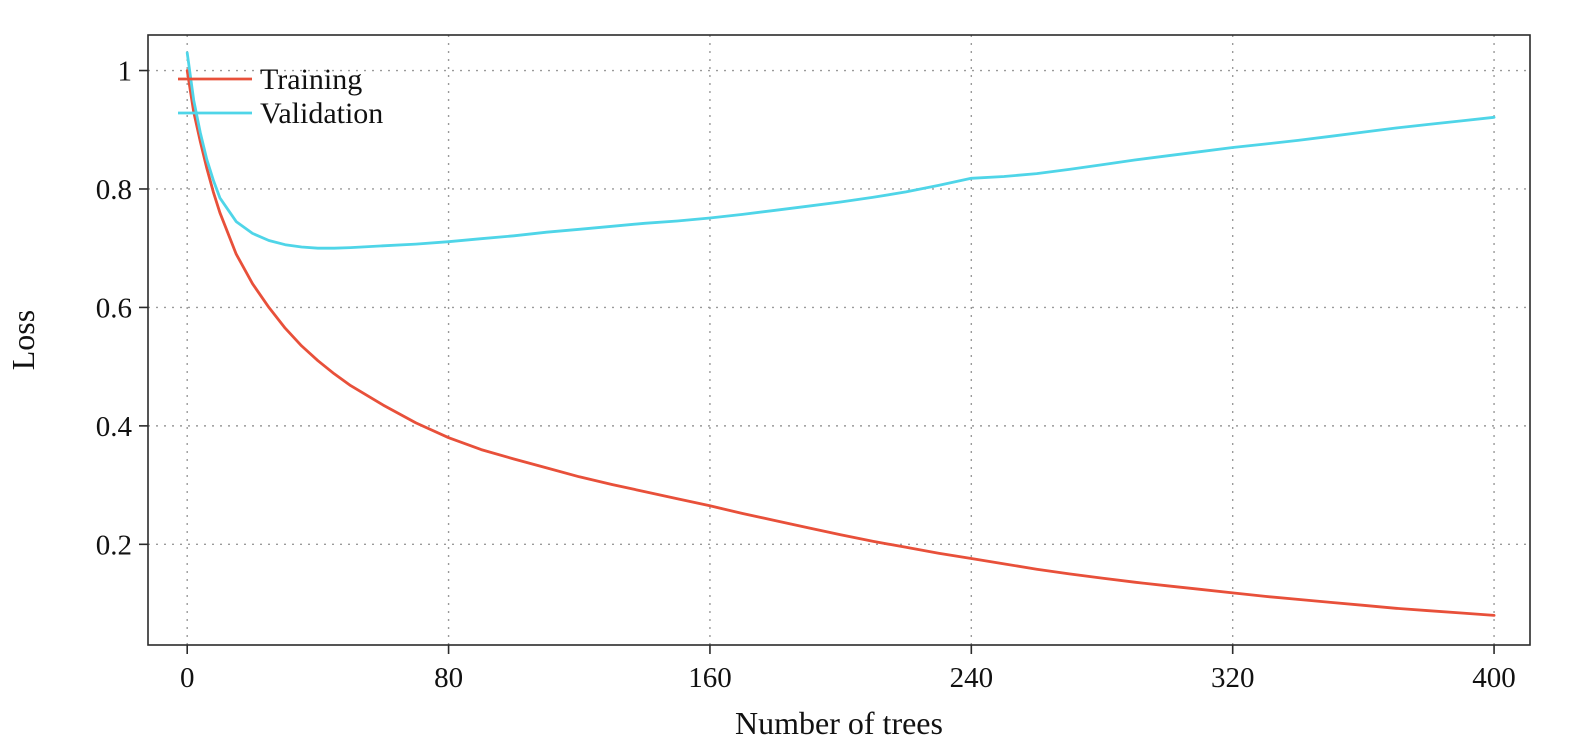 This screenshot has height=755, width=1596. What do you see at coordinates (311, 79) in the screenshot?
I see `legend-label-training: Training` at bounding box center [311, 79].